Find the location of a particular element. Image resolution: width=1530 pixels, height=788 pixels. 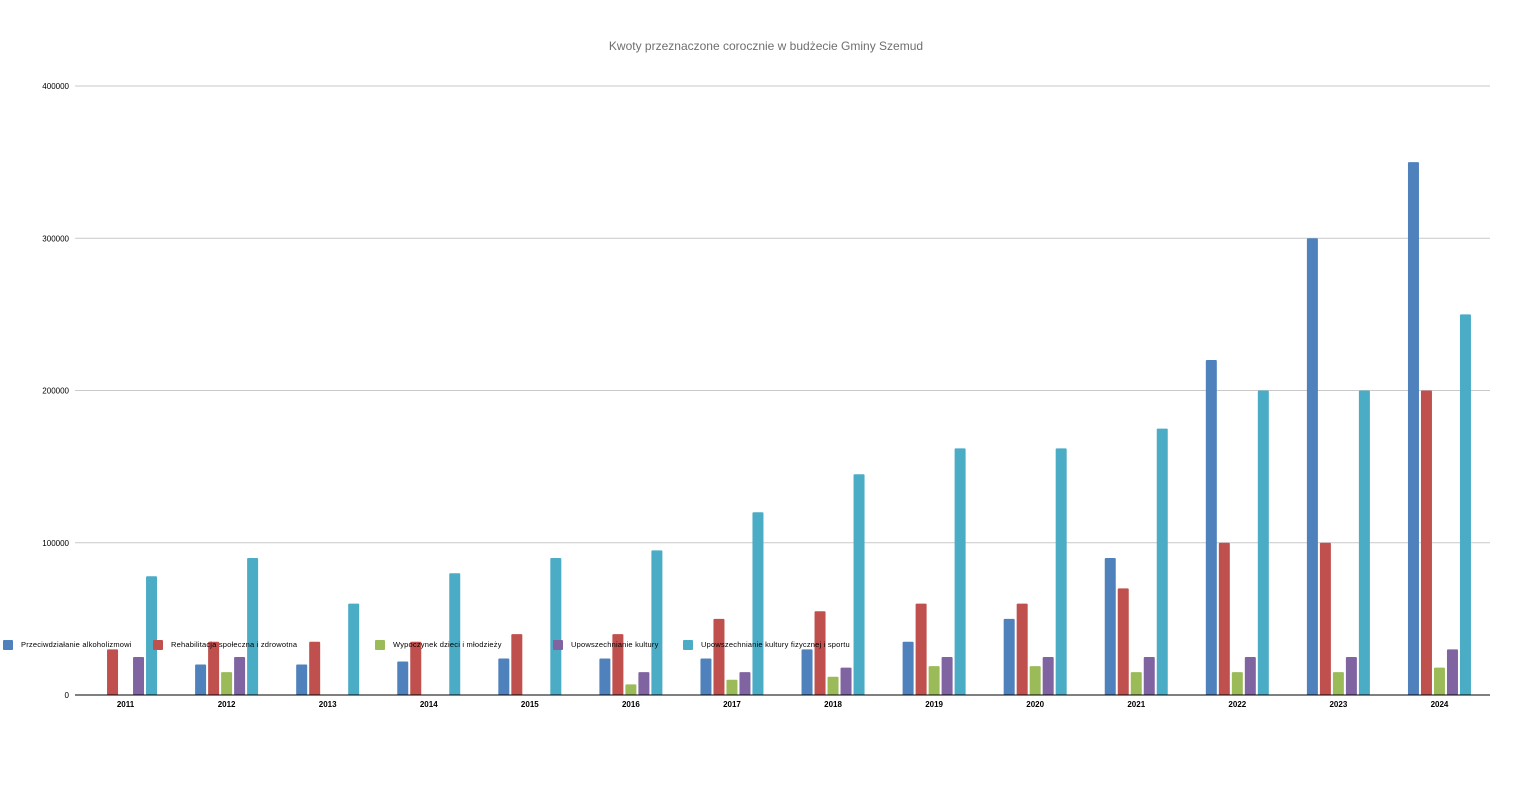

y-tick-label: 100000 is located at coordinates (55, 543).